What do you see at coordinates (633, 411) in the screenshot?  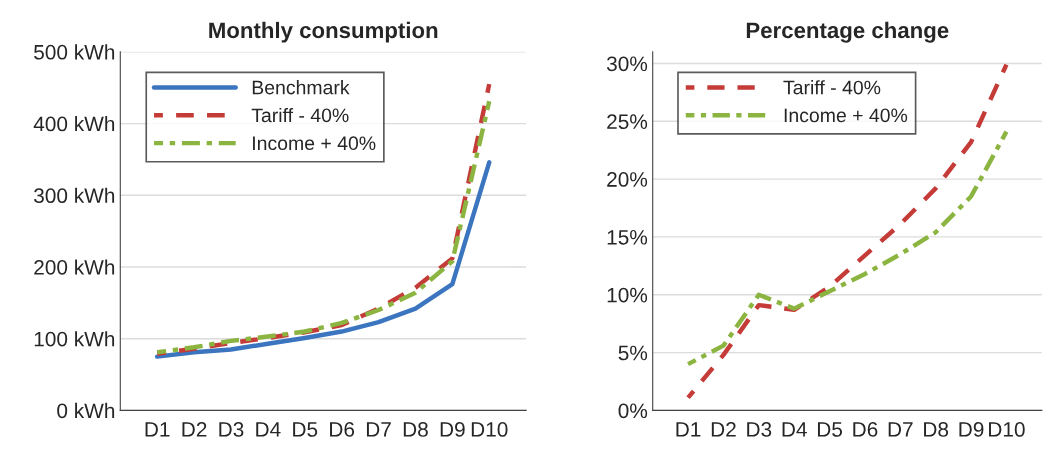 I see `y-tick-label: 0%` at bounding box center [633, 411].